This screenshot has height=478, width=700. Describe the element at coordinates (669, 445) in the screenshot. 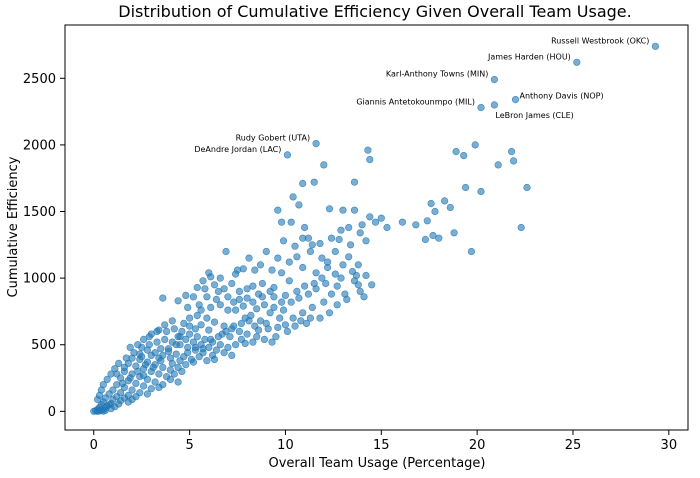

I see `x-tick-label: 30` at that location.